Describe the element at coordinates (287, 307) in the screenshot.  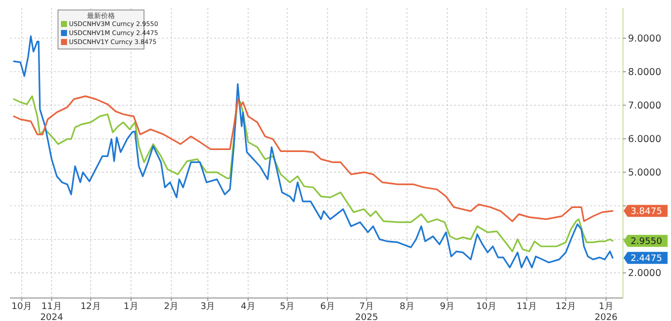
I see `x-tick-label: 5月` at that location.